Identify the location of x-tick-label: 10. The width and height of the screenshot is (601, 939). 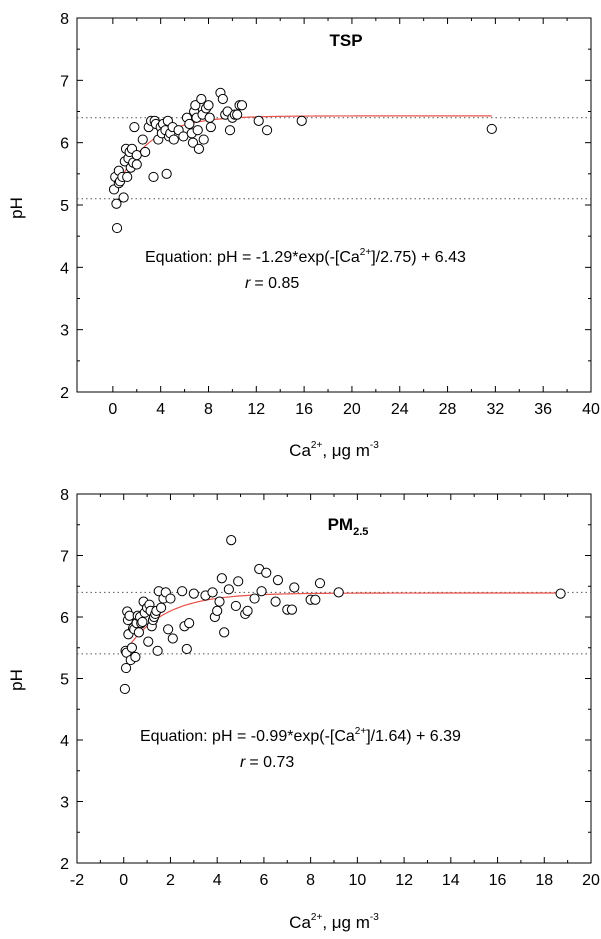
(357, 880).